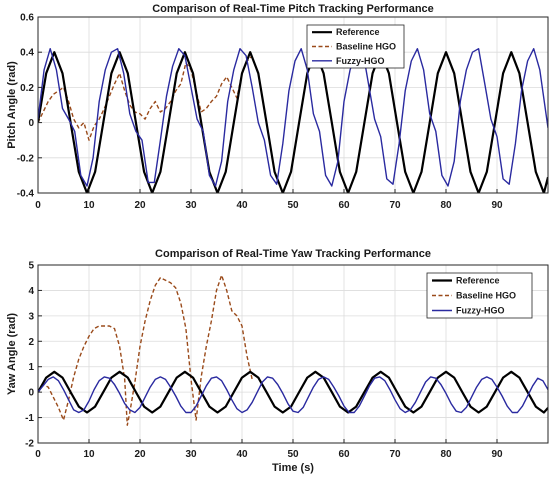  I want to click on y-axis-label: Pitch Angle (rad), so click(12, 105).